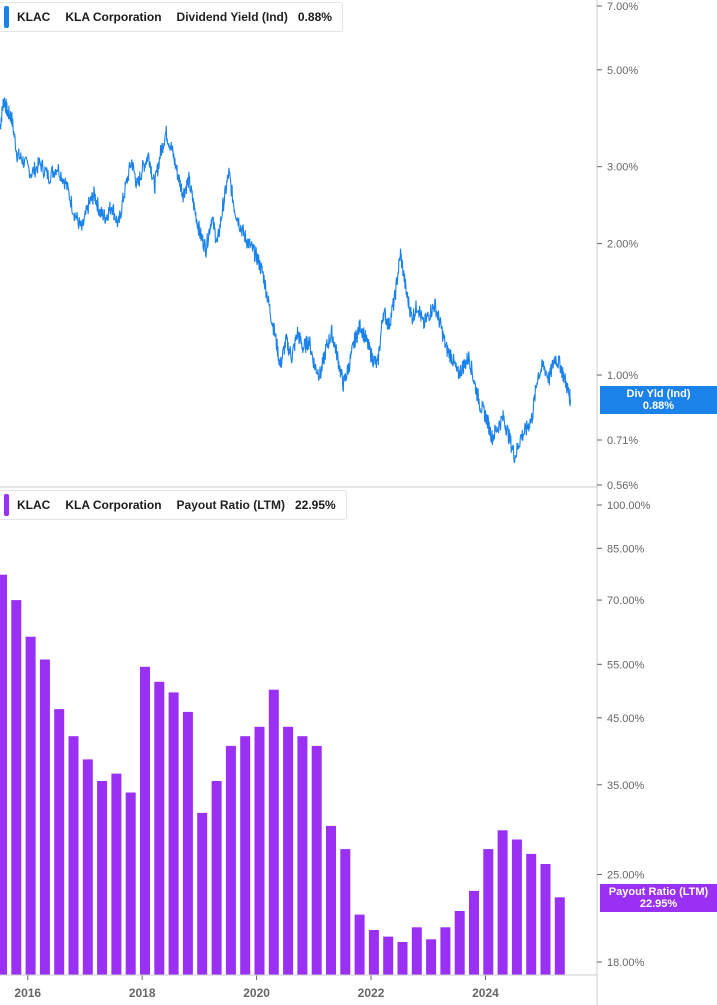 This screenshot has width=717, height=1005. I want to click on top-legend-company: KLA Corporation, so click(113, 17).